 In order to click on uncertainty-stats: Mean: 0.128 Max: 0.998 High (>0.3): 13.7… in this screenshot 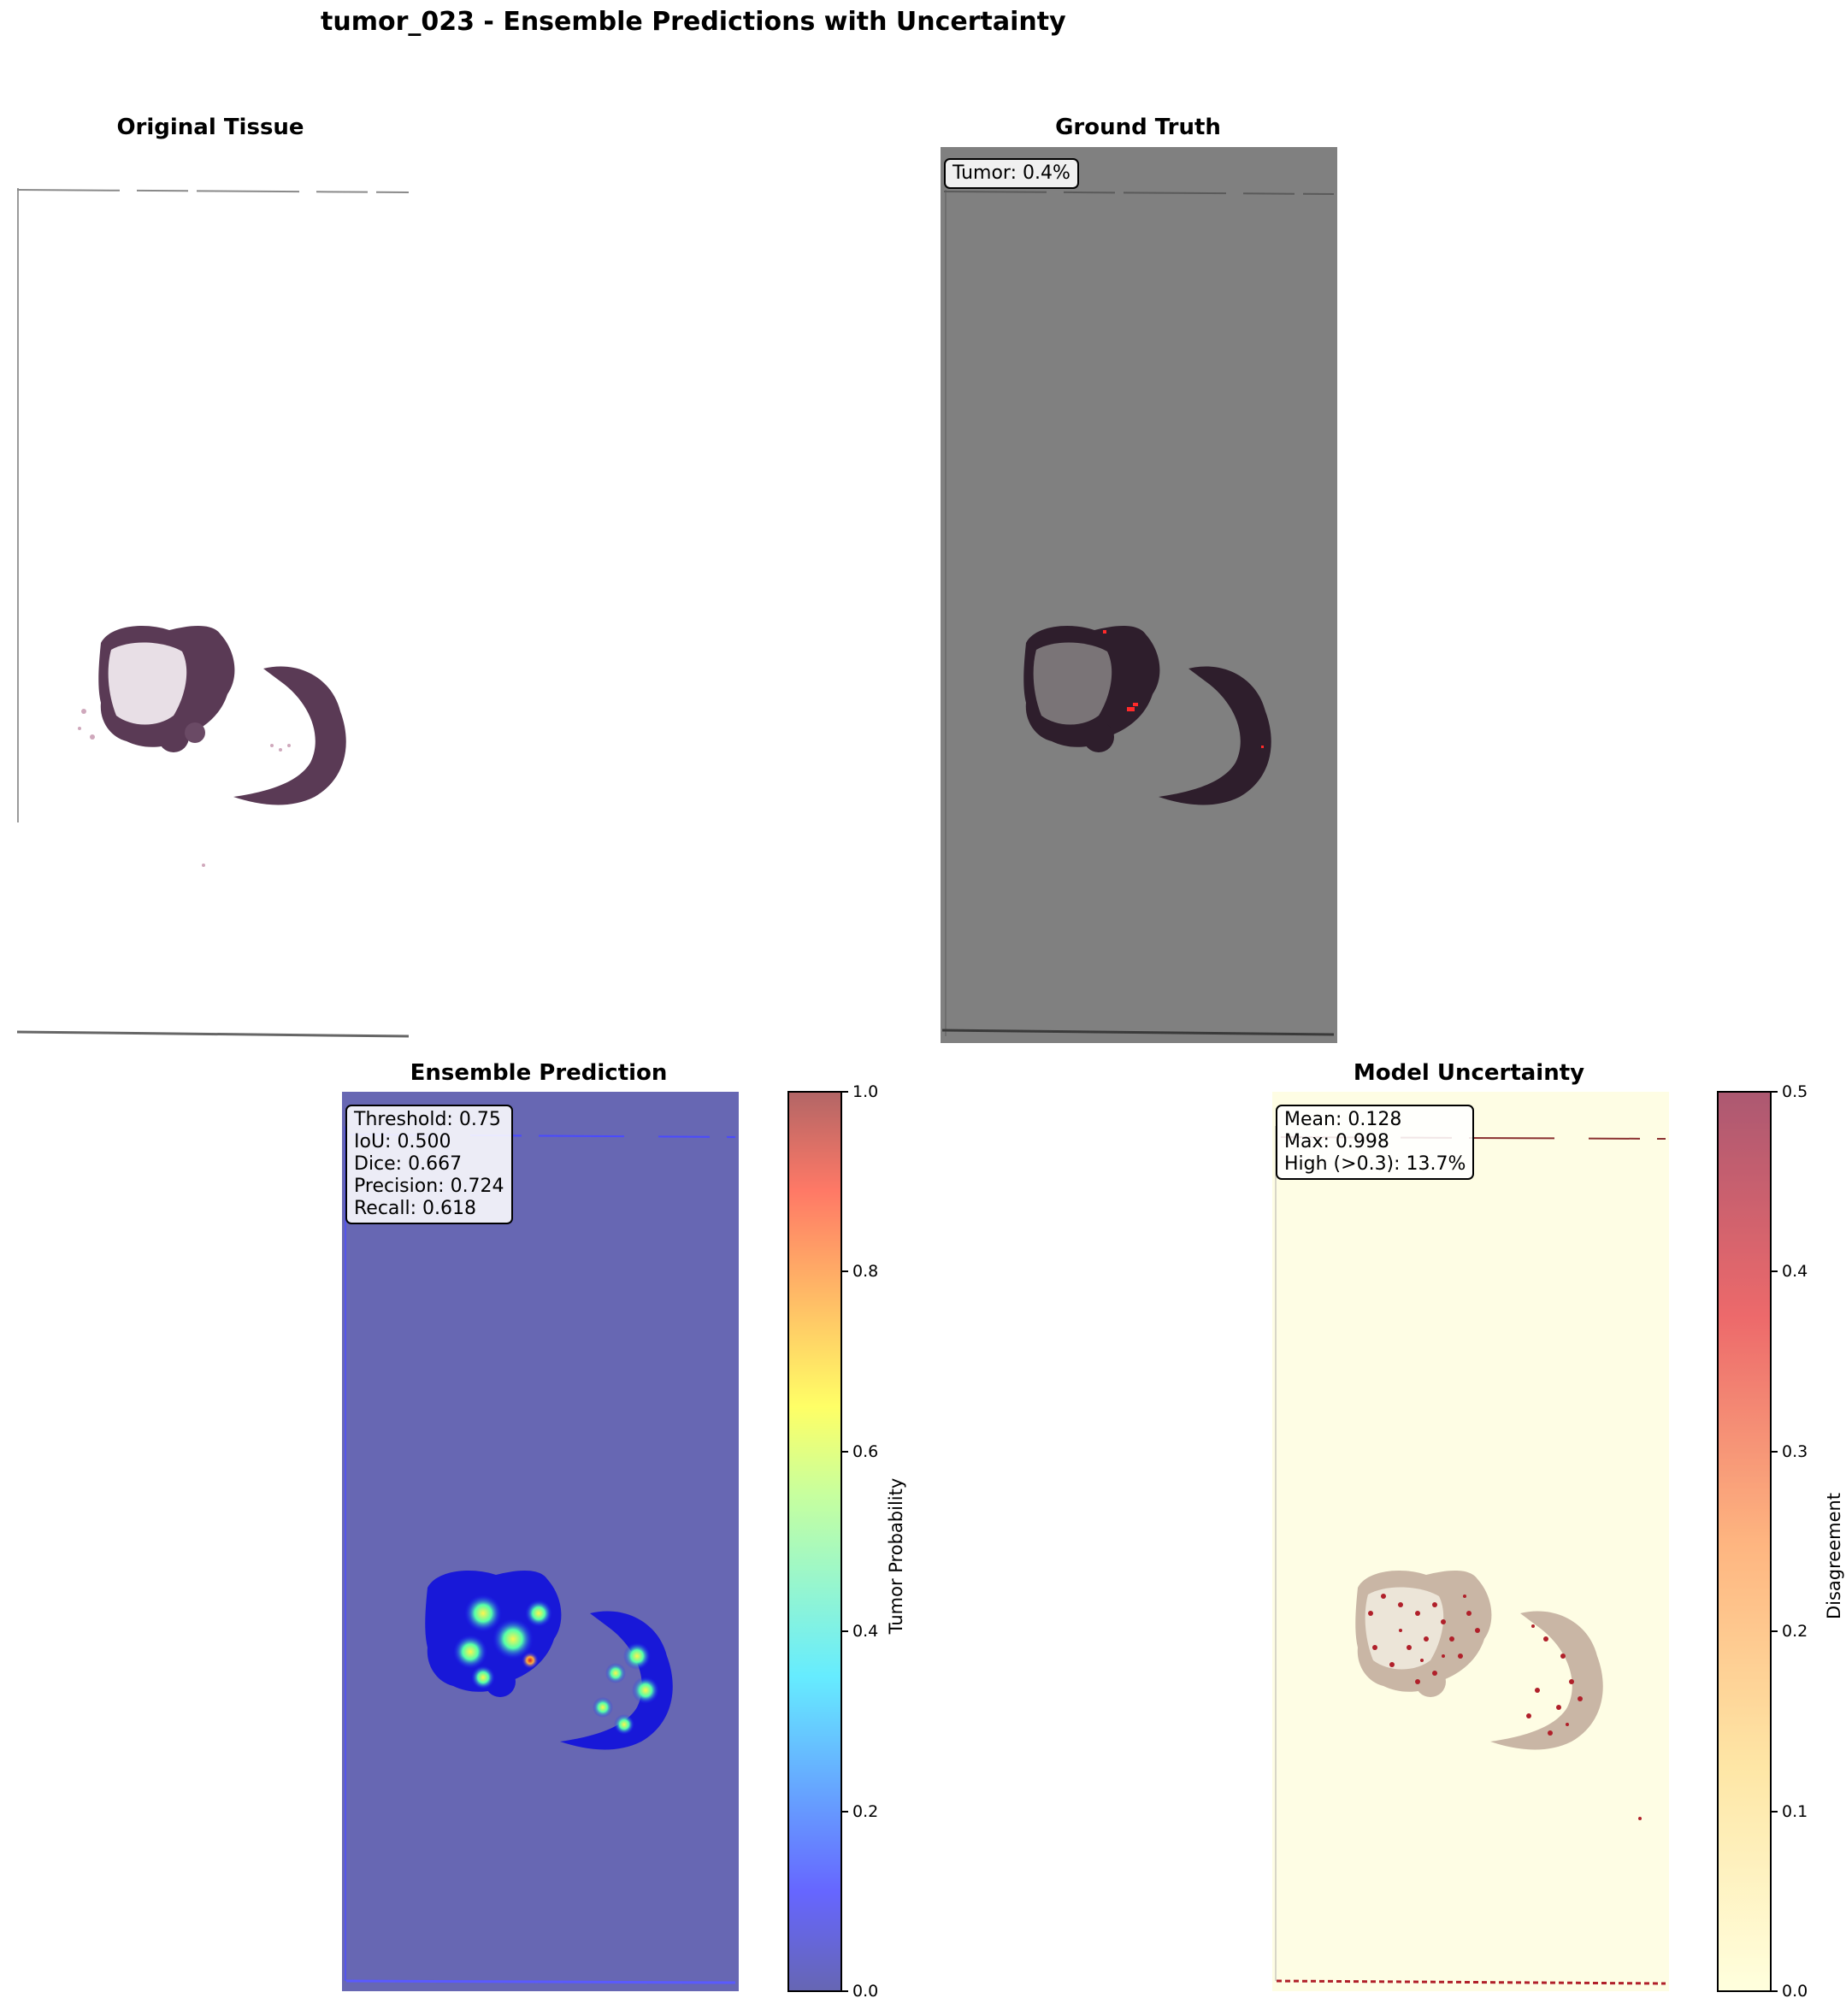, I will do `click(1375, 1142)`.